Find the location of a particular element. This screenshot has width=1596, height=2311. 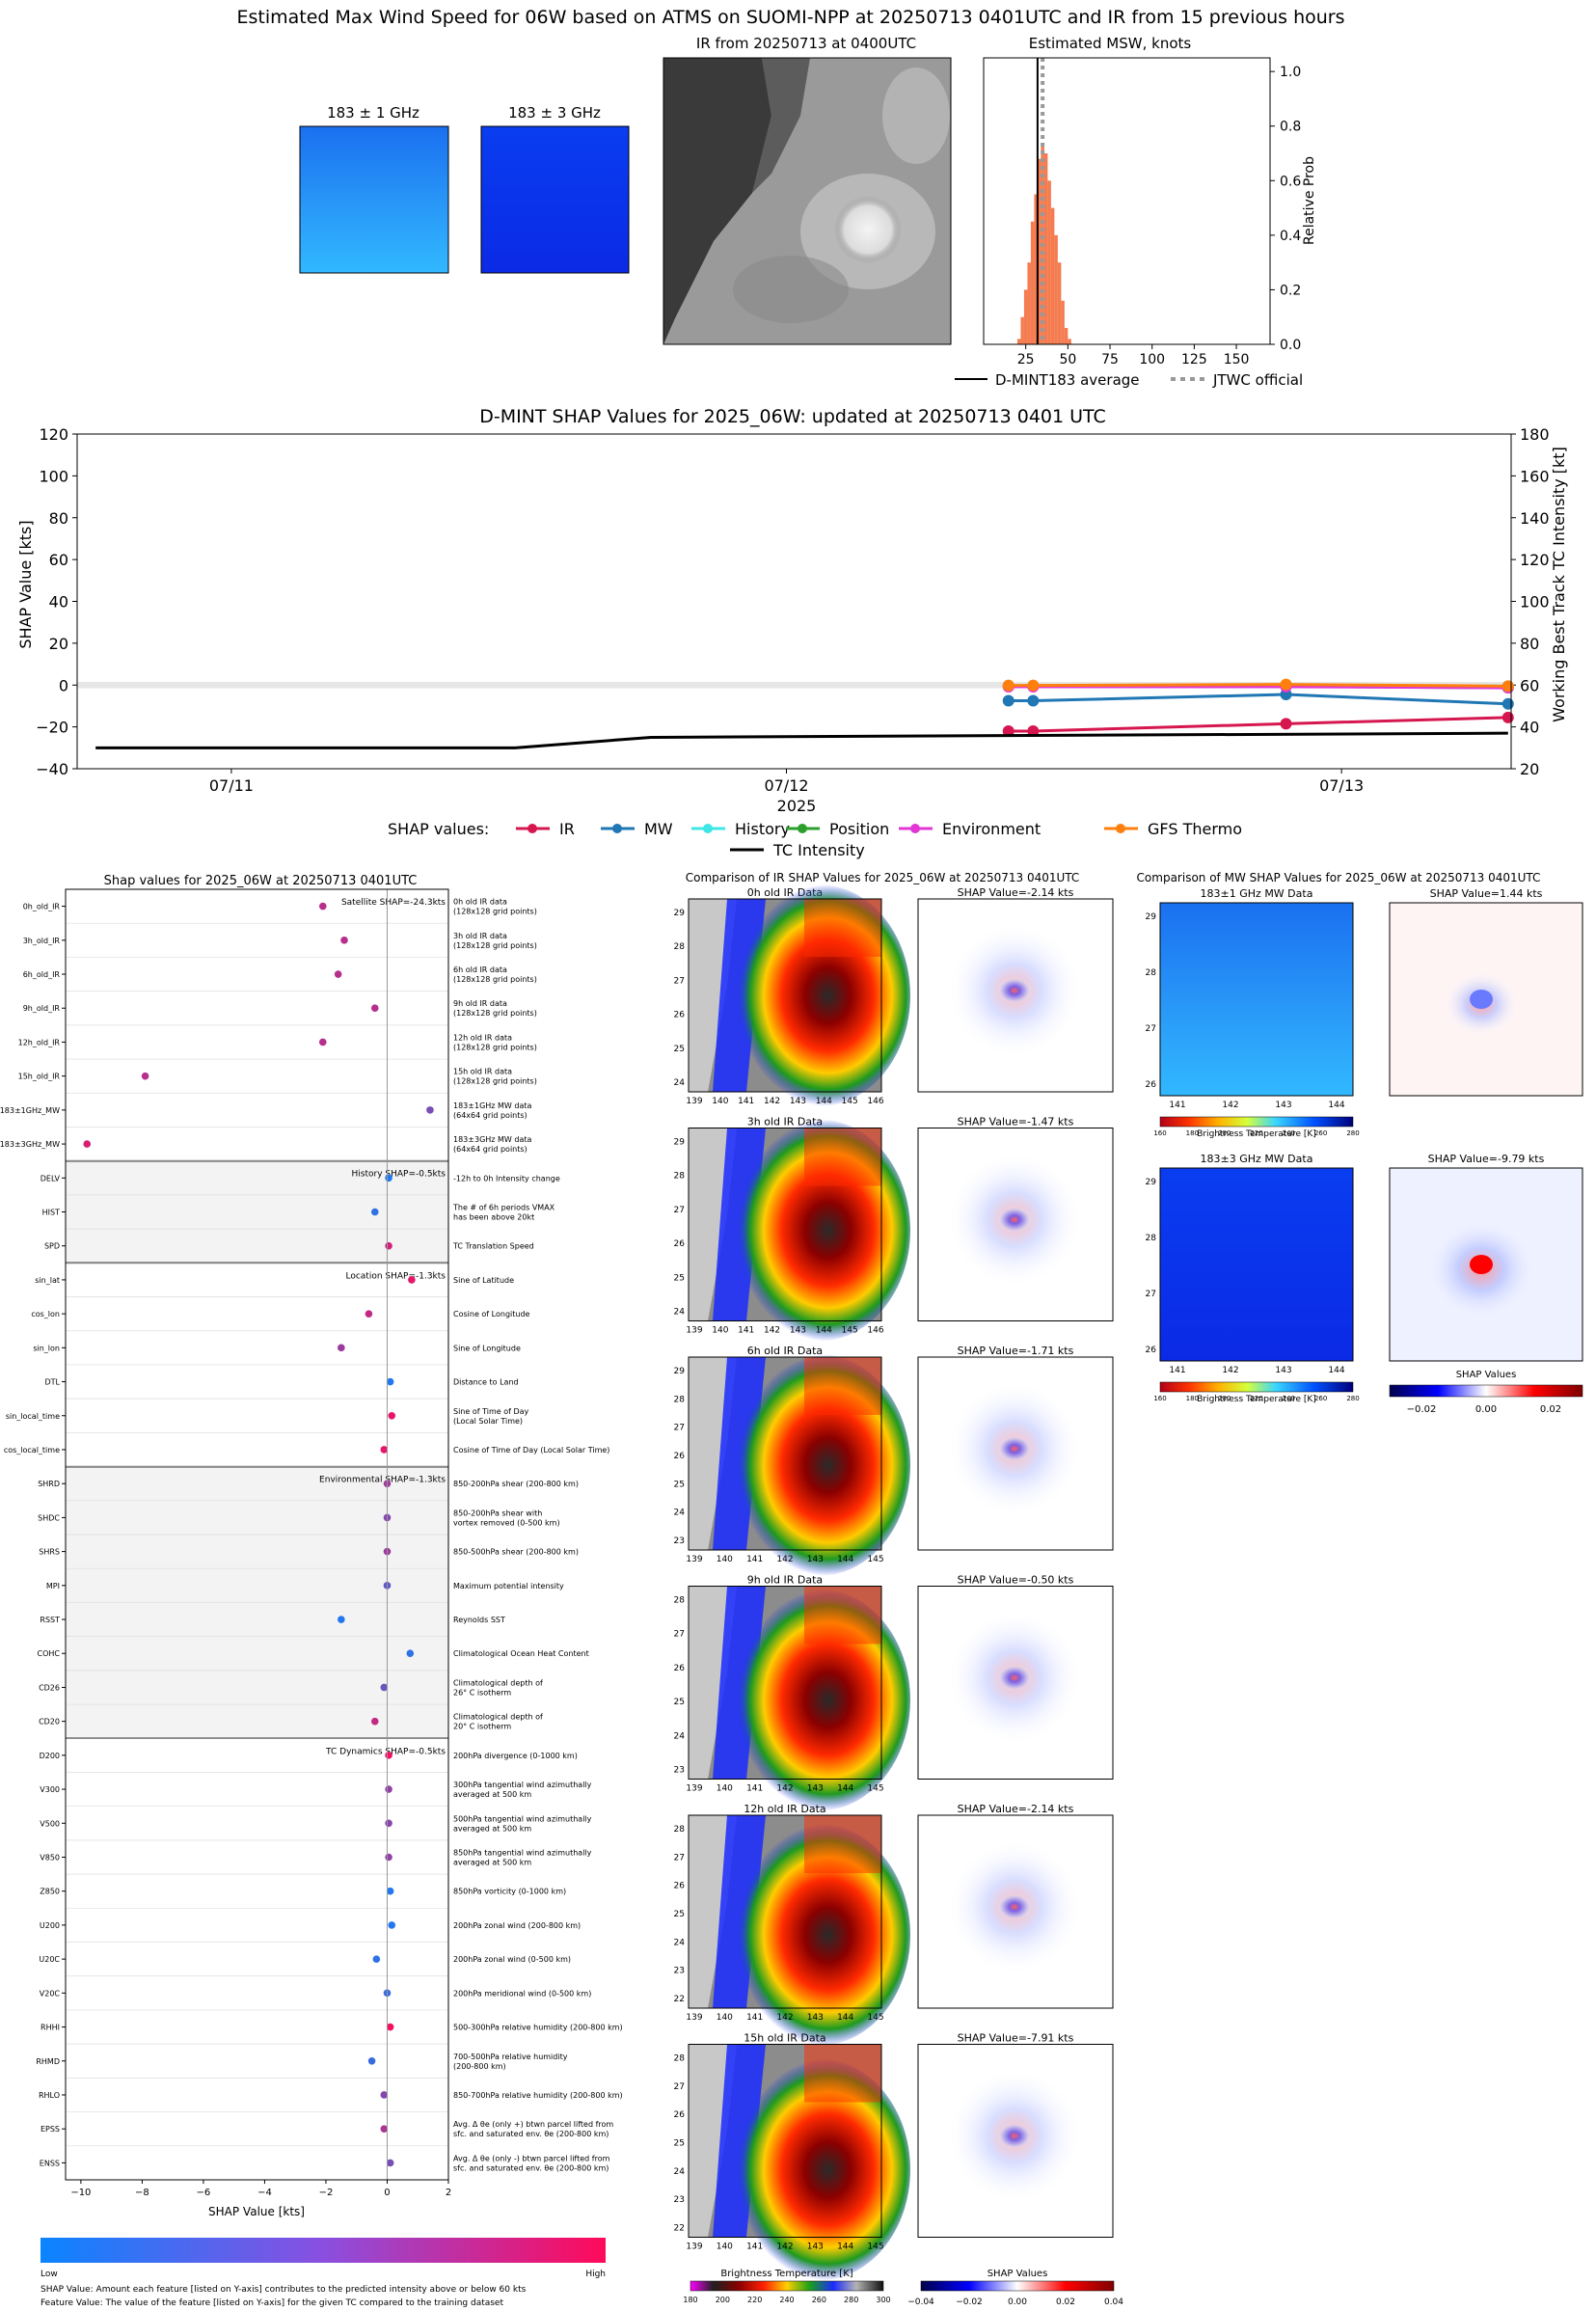

feature-description: The # of 6h periods VMAX is located at coordinates (504, 1208).